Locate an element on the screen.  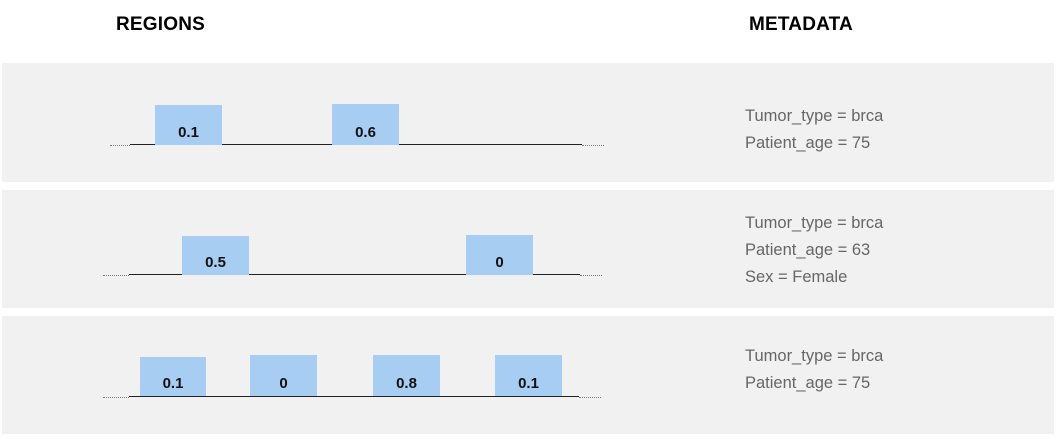
metadata-column-header: METADATA is located at coordinates (801, 24).